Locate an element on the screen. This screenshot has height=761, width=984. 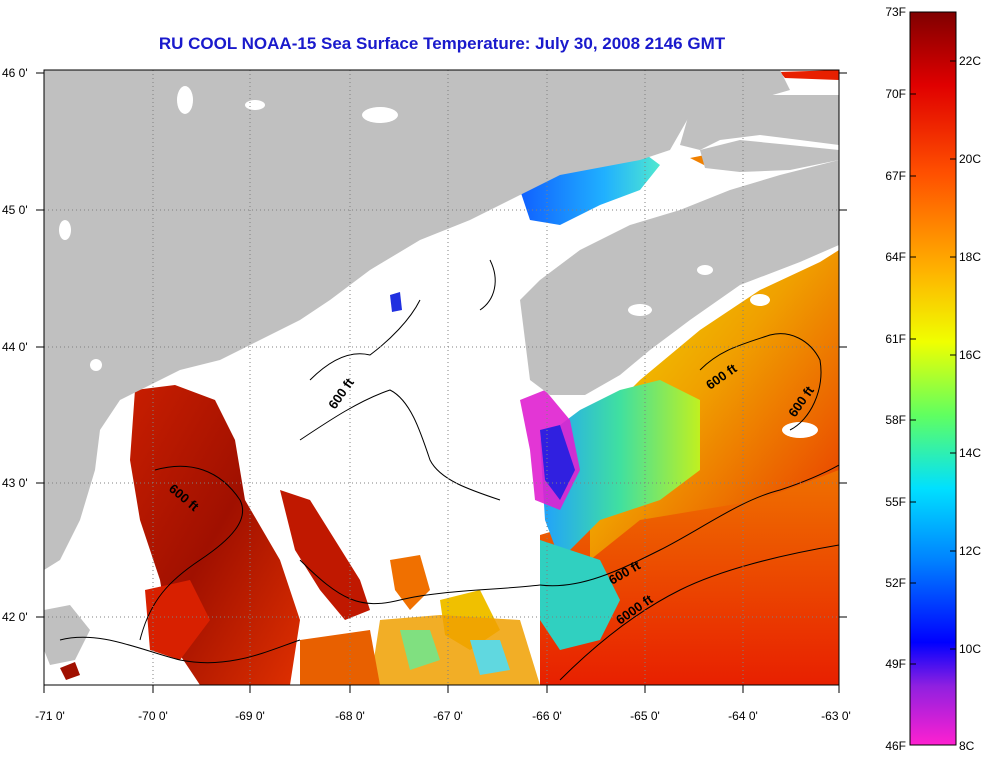
colorbar-gradient is located at coordinates (933, 378).